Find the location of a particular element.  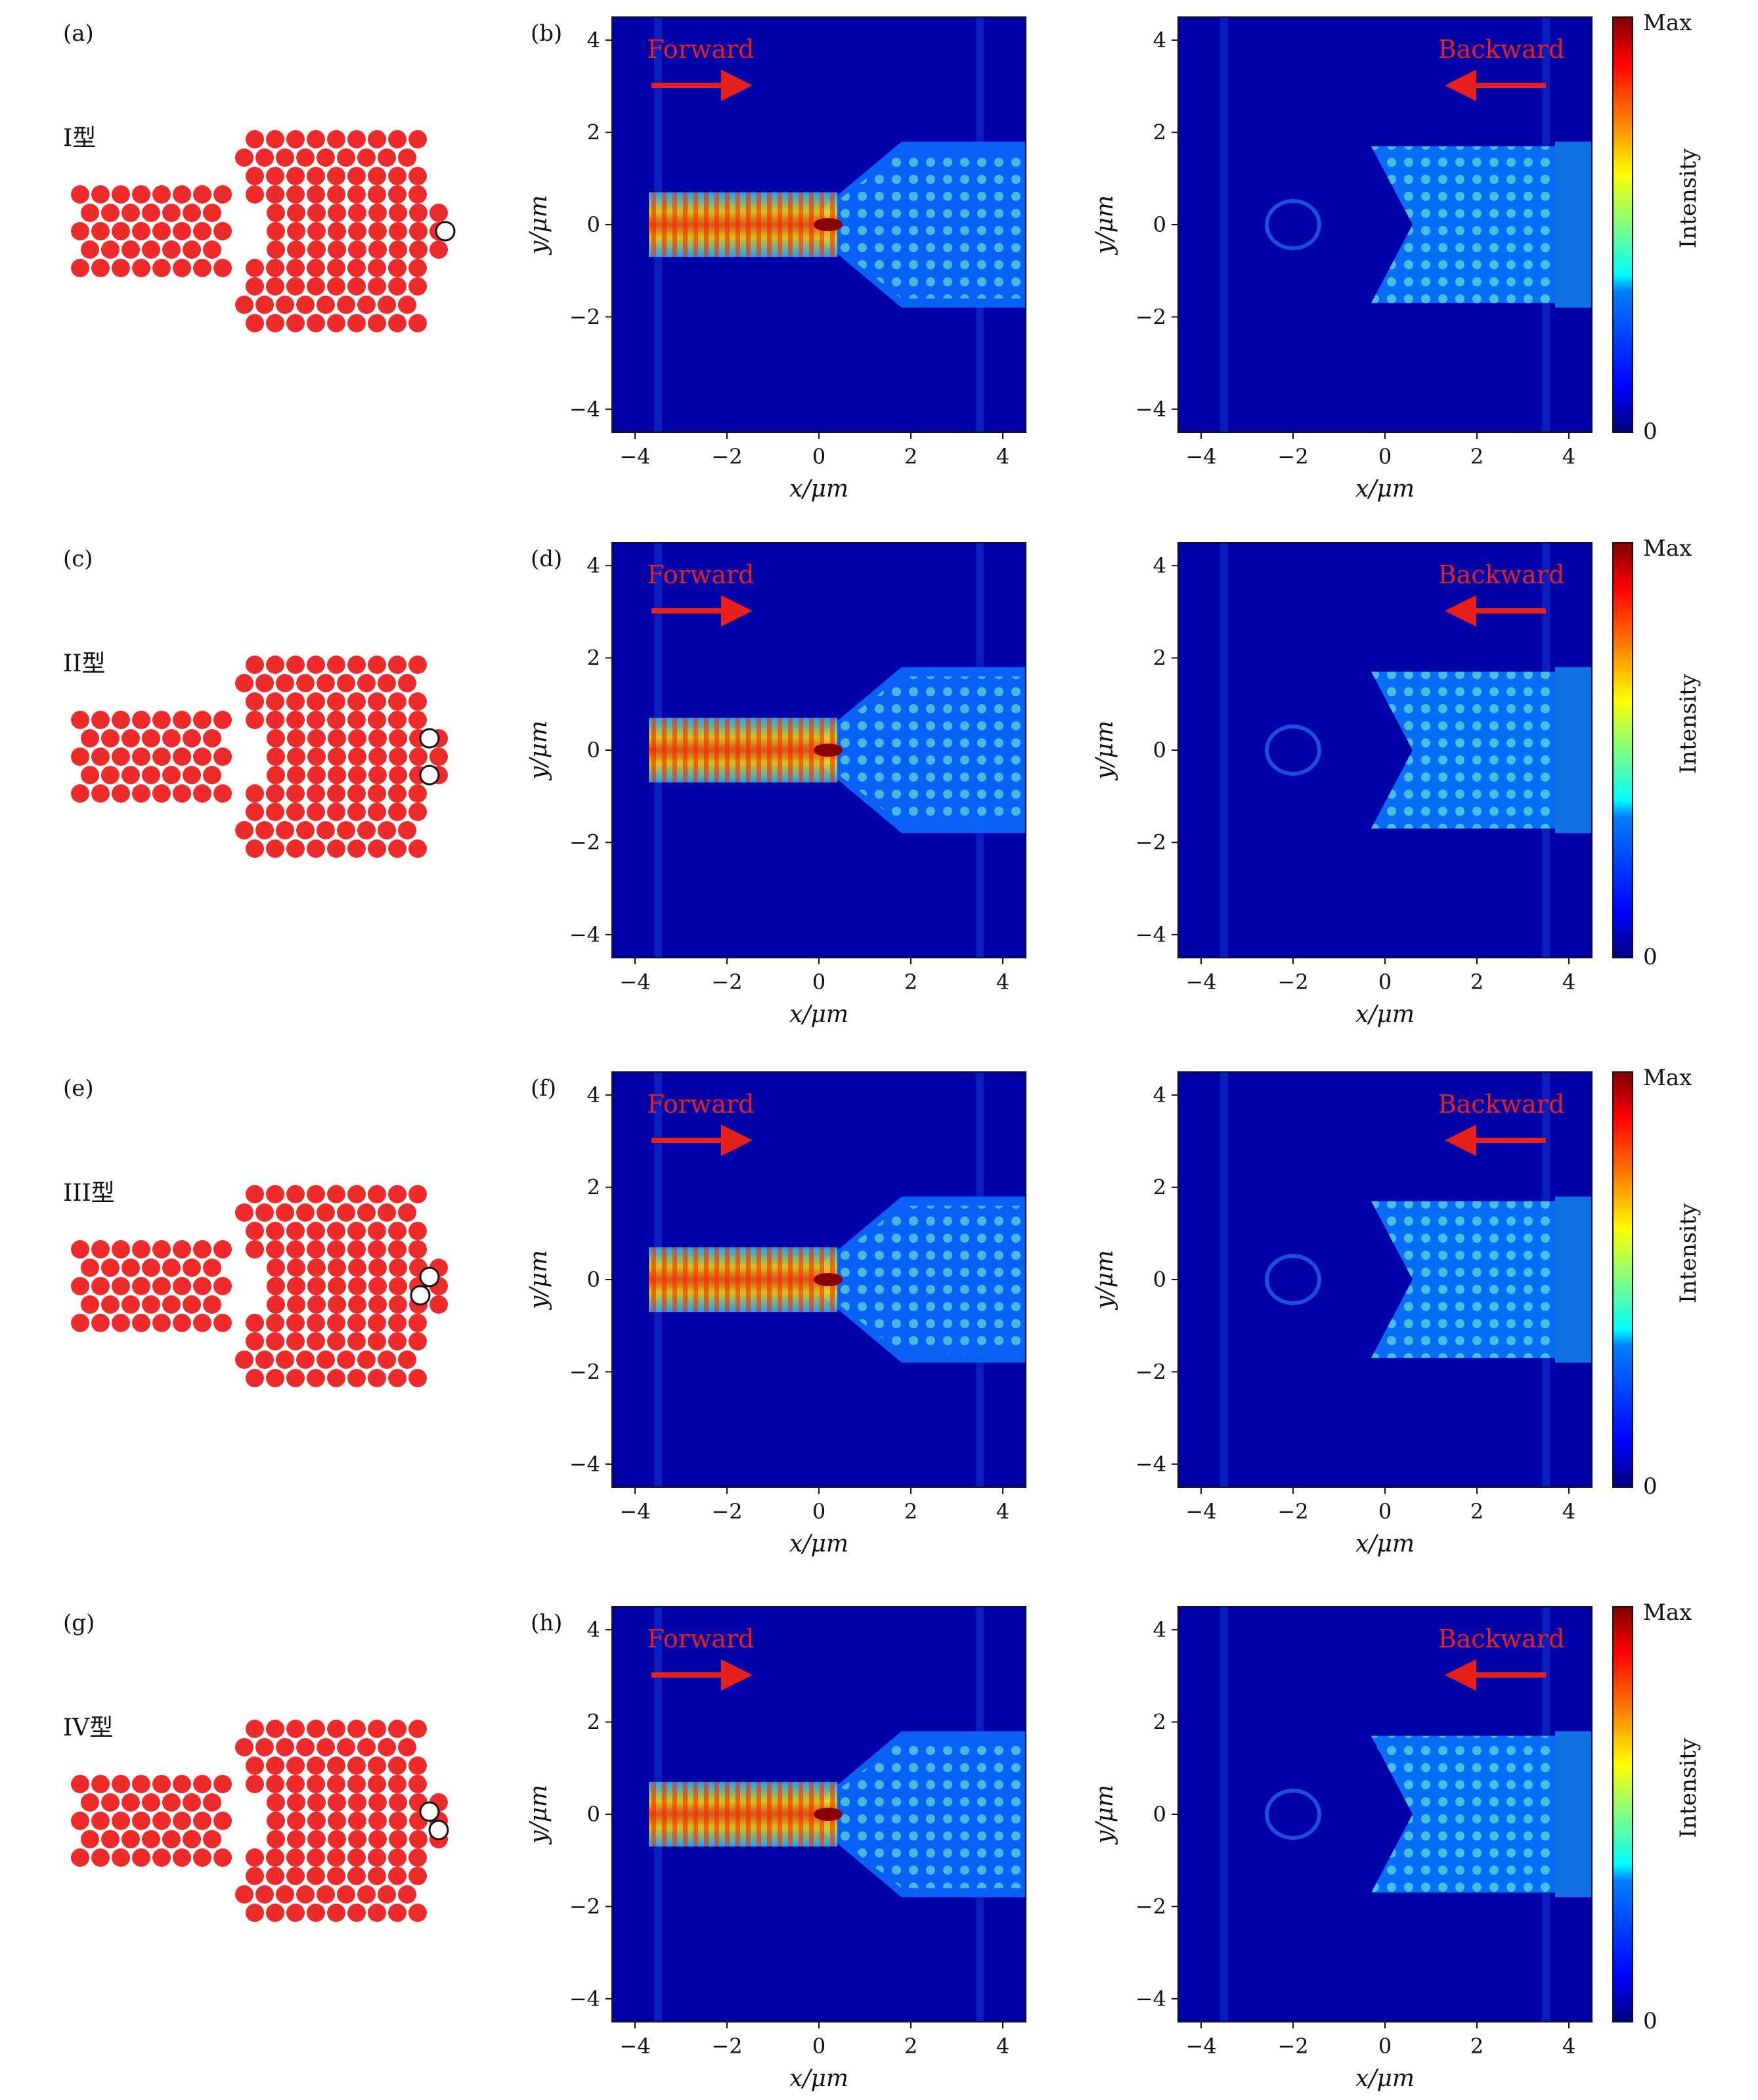

panel-label: (e) is located at coordinates (78, 1088).